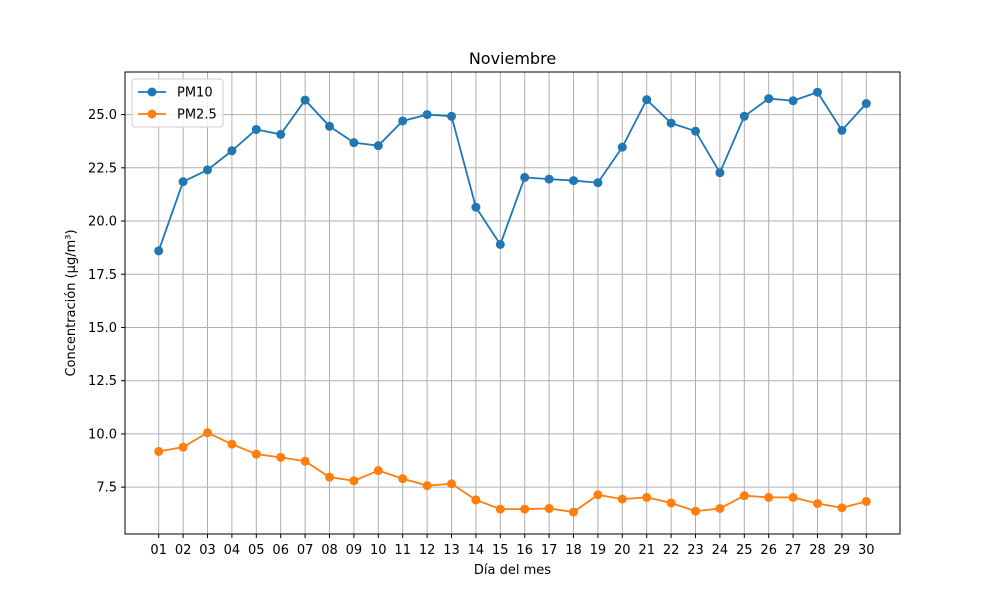 The width and height of the screenshot is (1000, 600). I want to click on y-tick-label: 10.0, so click(102, 434).